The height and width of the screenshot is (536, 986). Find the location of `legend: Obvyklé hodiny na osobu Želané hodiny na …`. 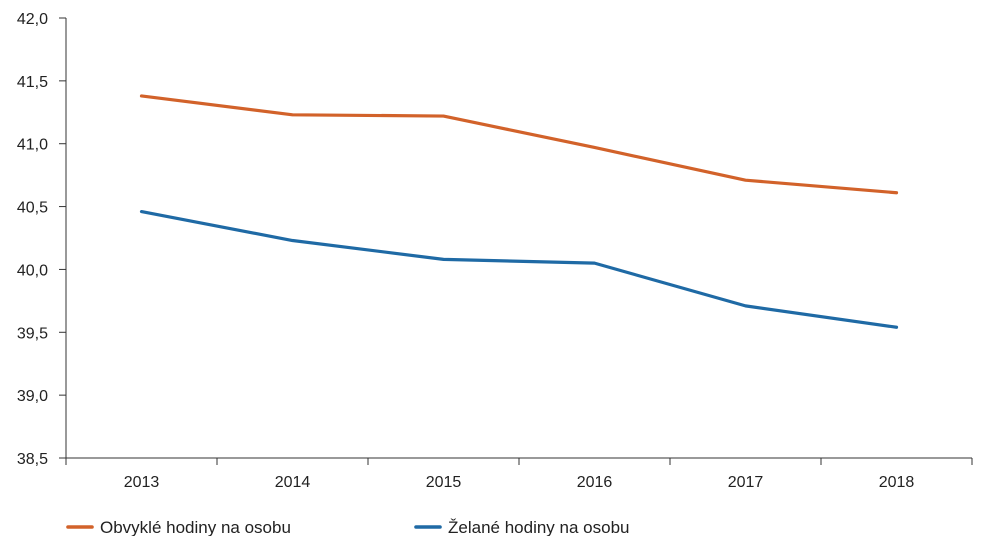

legend: Obvyklé hodiny na osobu Želané hodiny na … is located at coordinates (347, 527).